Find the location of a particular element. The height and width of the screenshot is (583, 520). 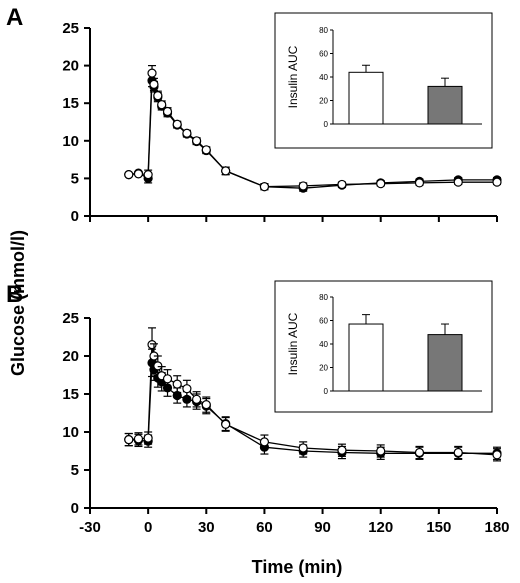

x-tick-label: 60 is located at coordinates (264, 527).